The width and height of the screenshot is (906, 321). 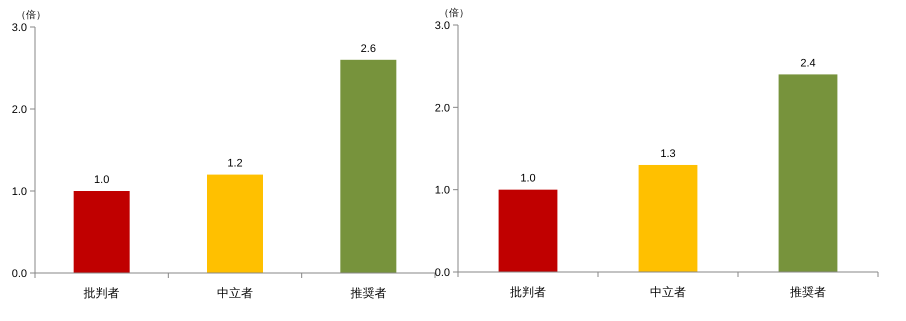 What do you see at coordinates (668, 154) in the screenshot?
I see `data-label: 1.3` at bounding box center [668, 154].